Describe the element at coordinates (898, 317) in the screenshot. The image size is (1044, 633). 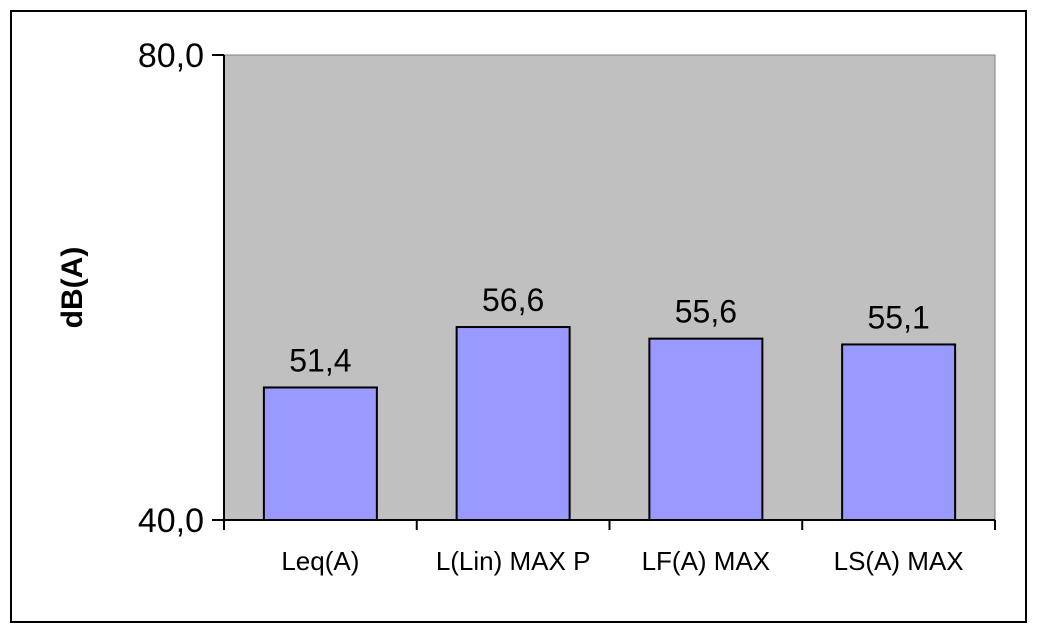
I see `bar-value-label: 55,1` at that location.